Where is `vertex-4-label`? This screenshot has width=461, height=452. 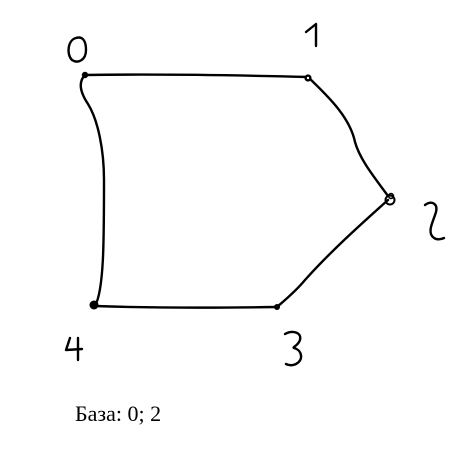
vertex-4-label is located at coordinates (74, 349).